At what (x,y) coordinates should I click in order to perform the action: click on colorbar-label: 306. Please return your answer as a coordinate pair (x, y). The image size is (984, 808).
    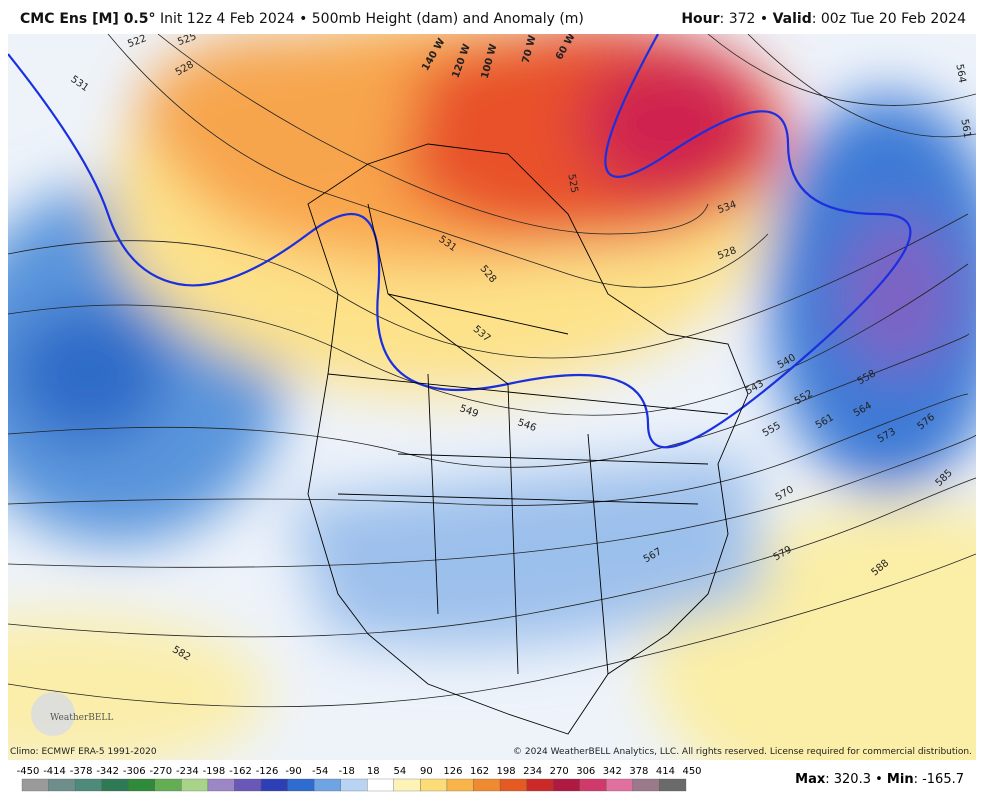
    Looking at the image, I should click on (585, 771).